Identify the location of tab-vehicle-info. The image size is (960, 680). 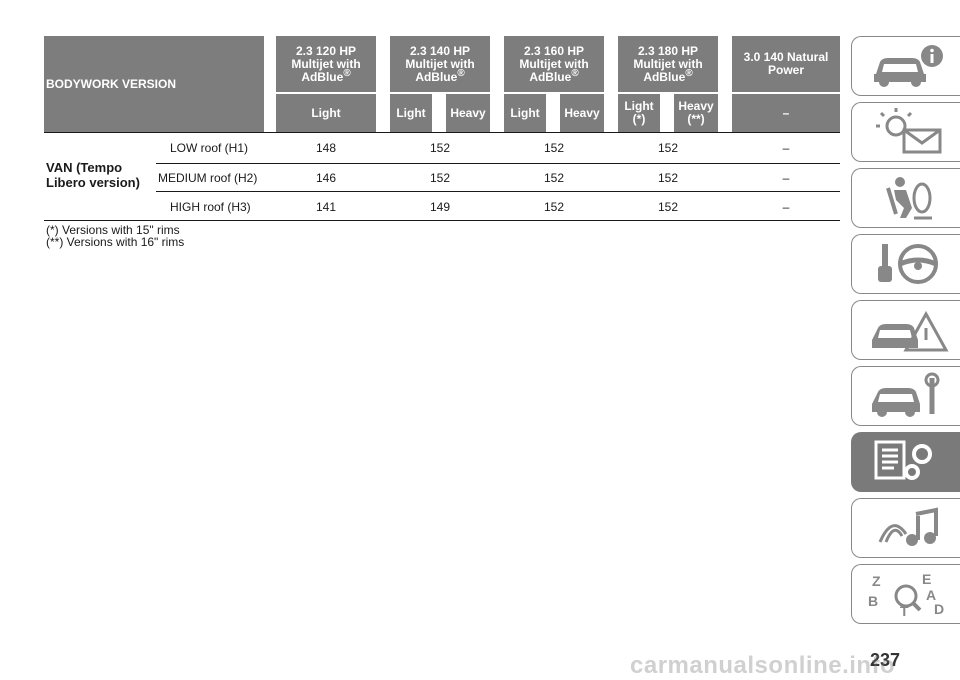
(905, 66).